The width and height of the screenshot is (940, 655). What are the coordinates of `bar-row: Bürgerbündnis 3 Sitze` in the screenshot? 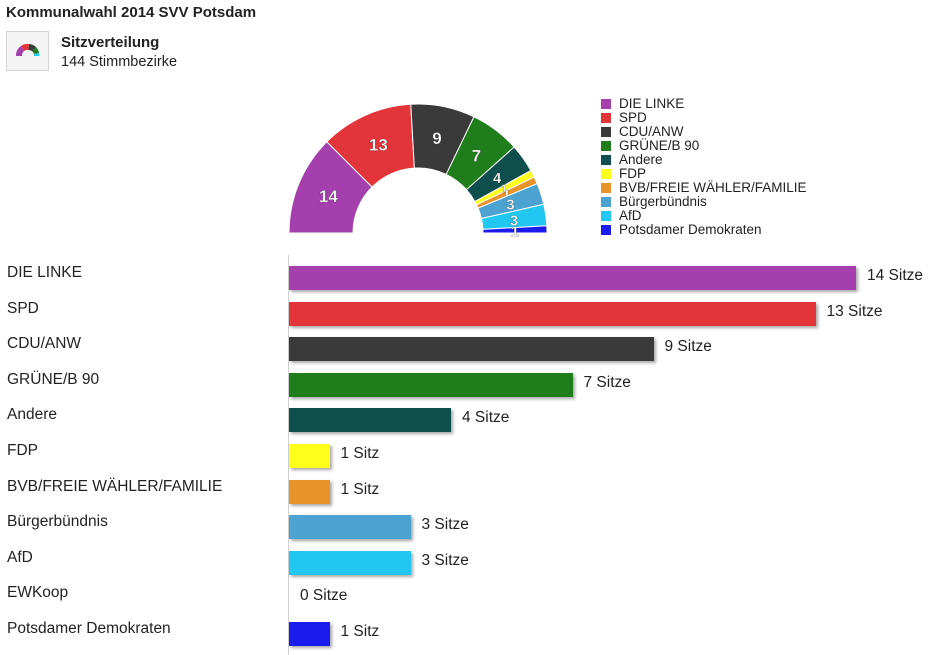 It's located at (470, 523).